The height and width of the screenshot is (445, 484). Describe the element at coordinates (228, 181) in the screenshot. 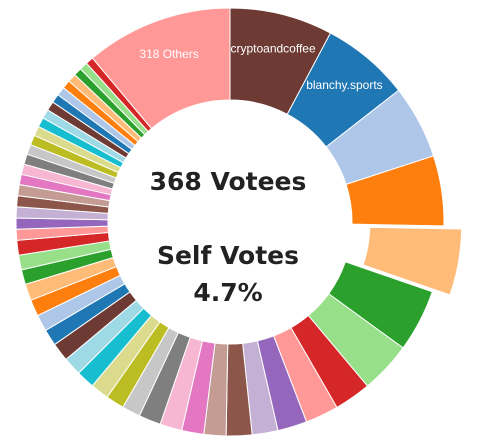

I see `center-title: 368 Votees` at that location.